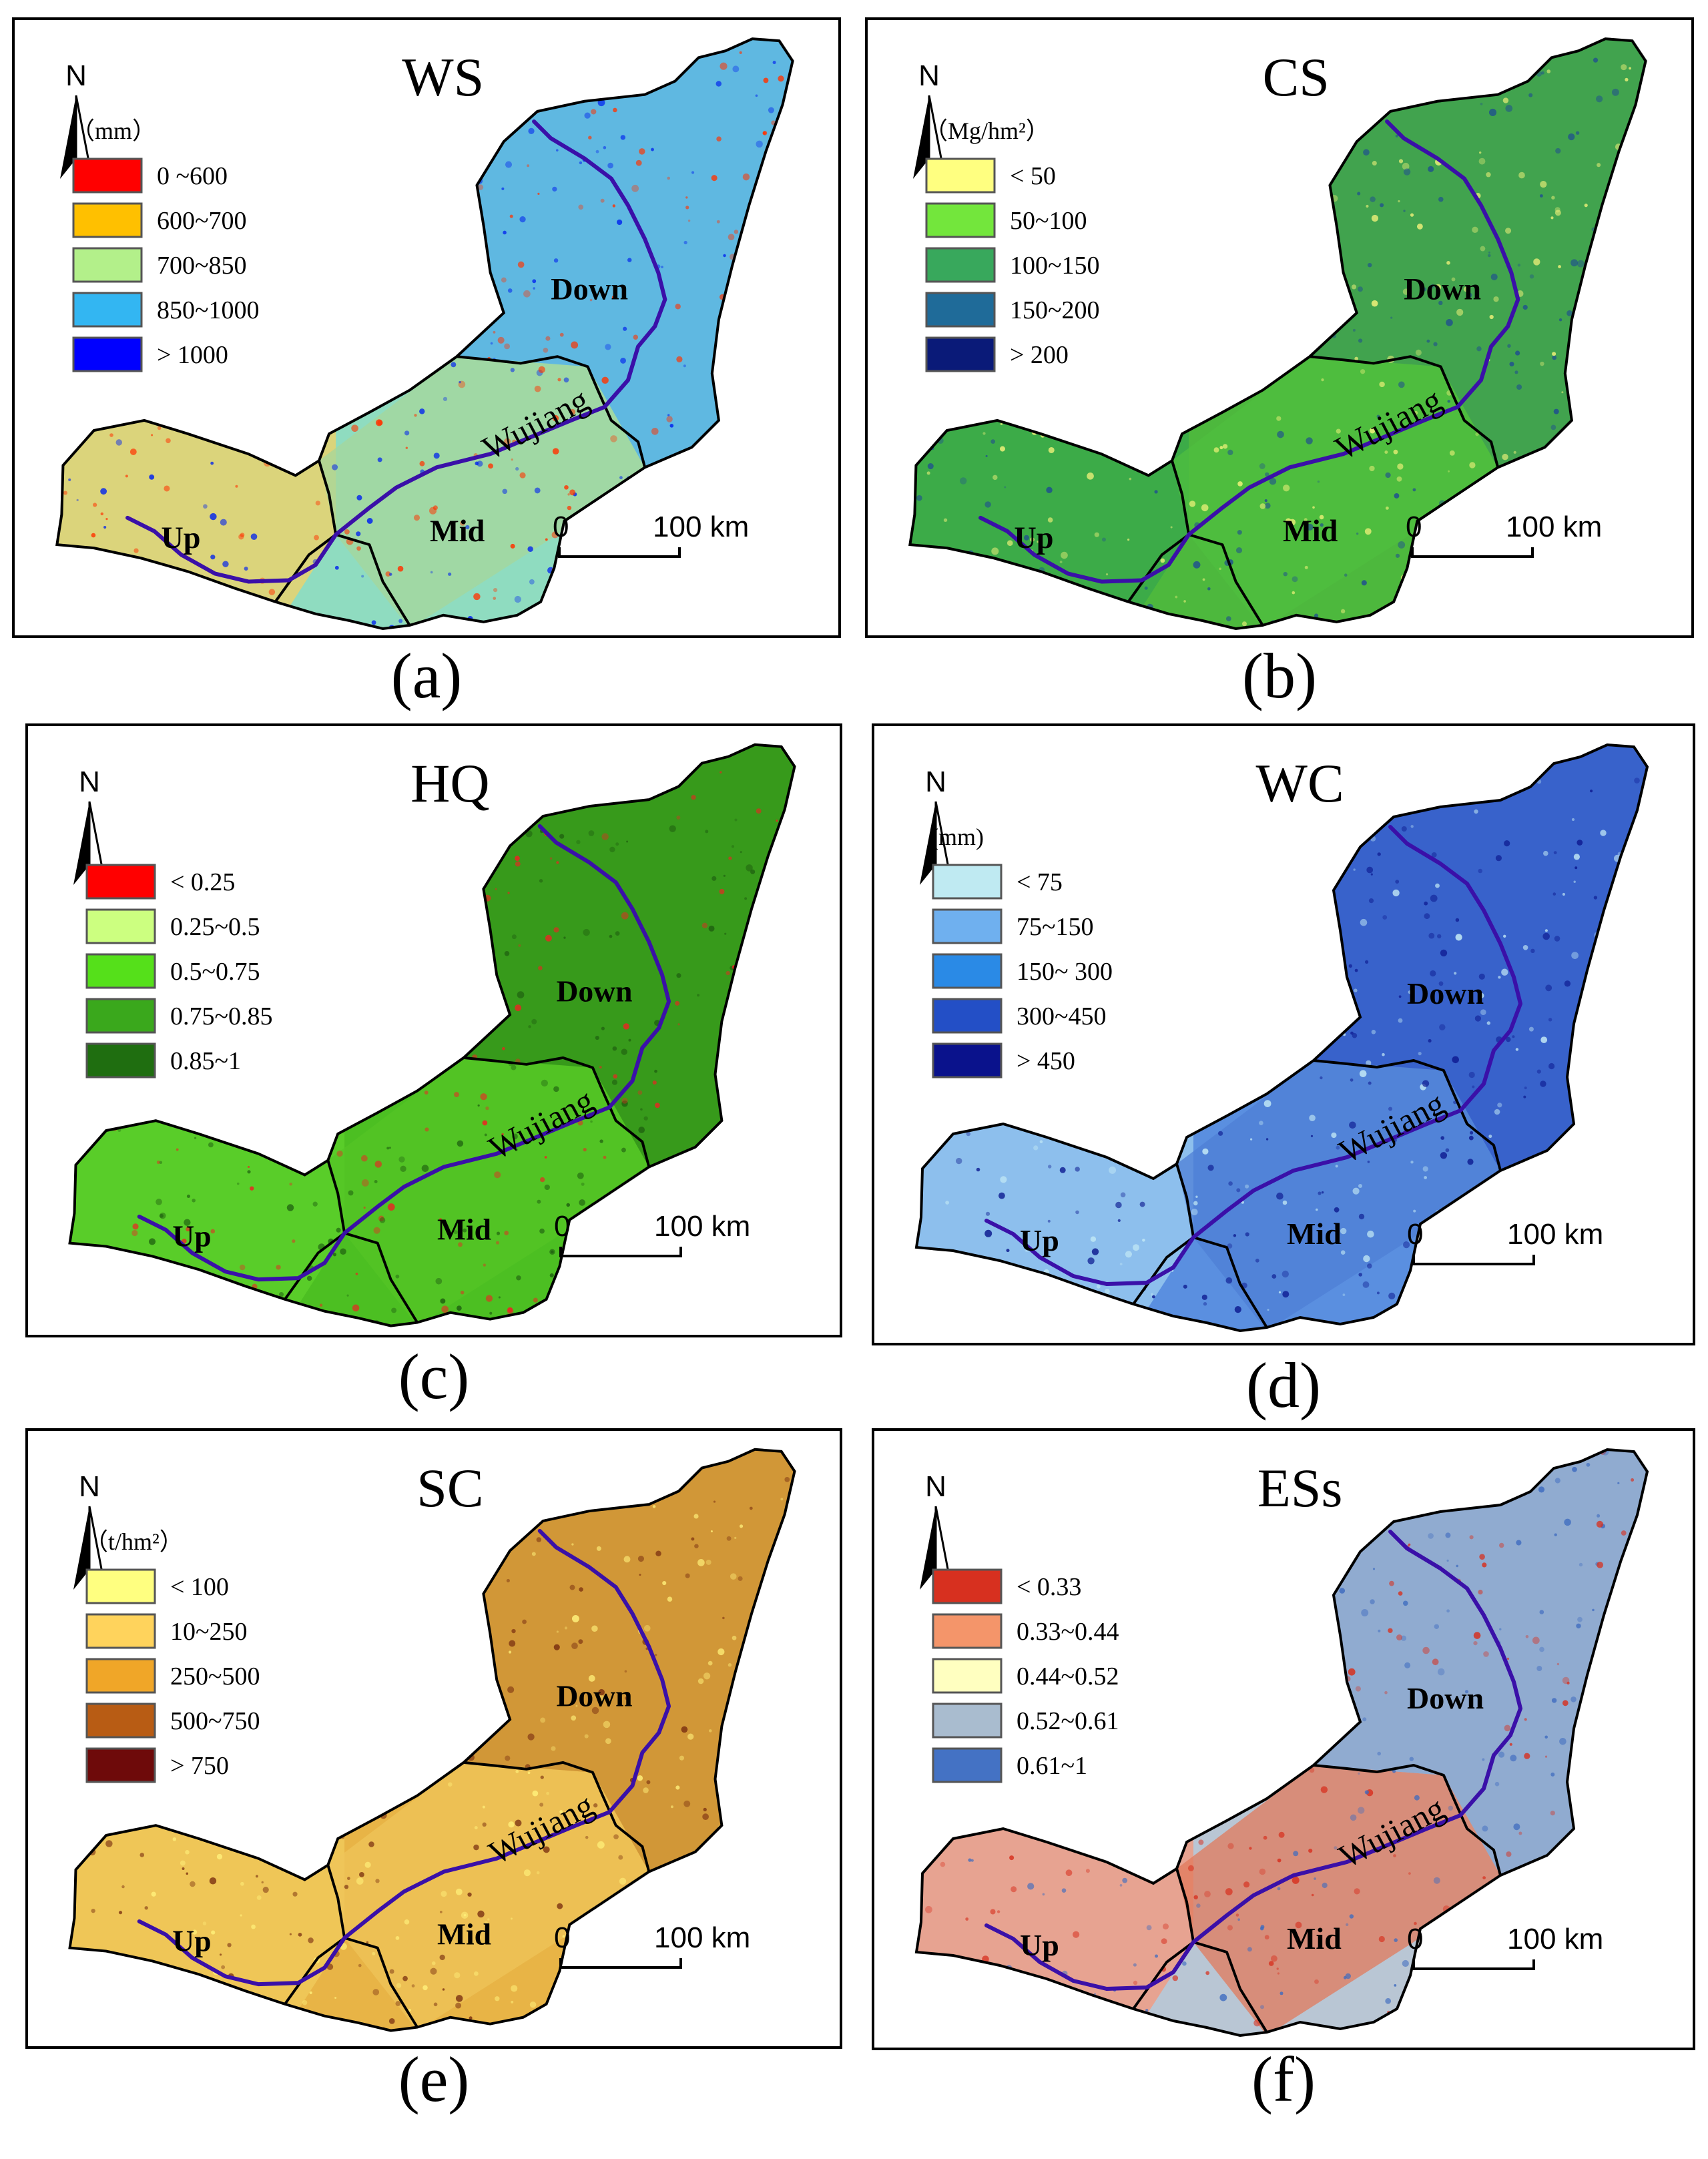  What do you see at coordinates (173, 971) in the screenshot?
I see `legend-item: 0.5~0.75` at bounding box center [173, 971].